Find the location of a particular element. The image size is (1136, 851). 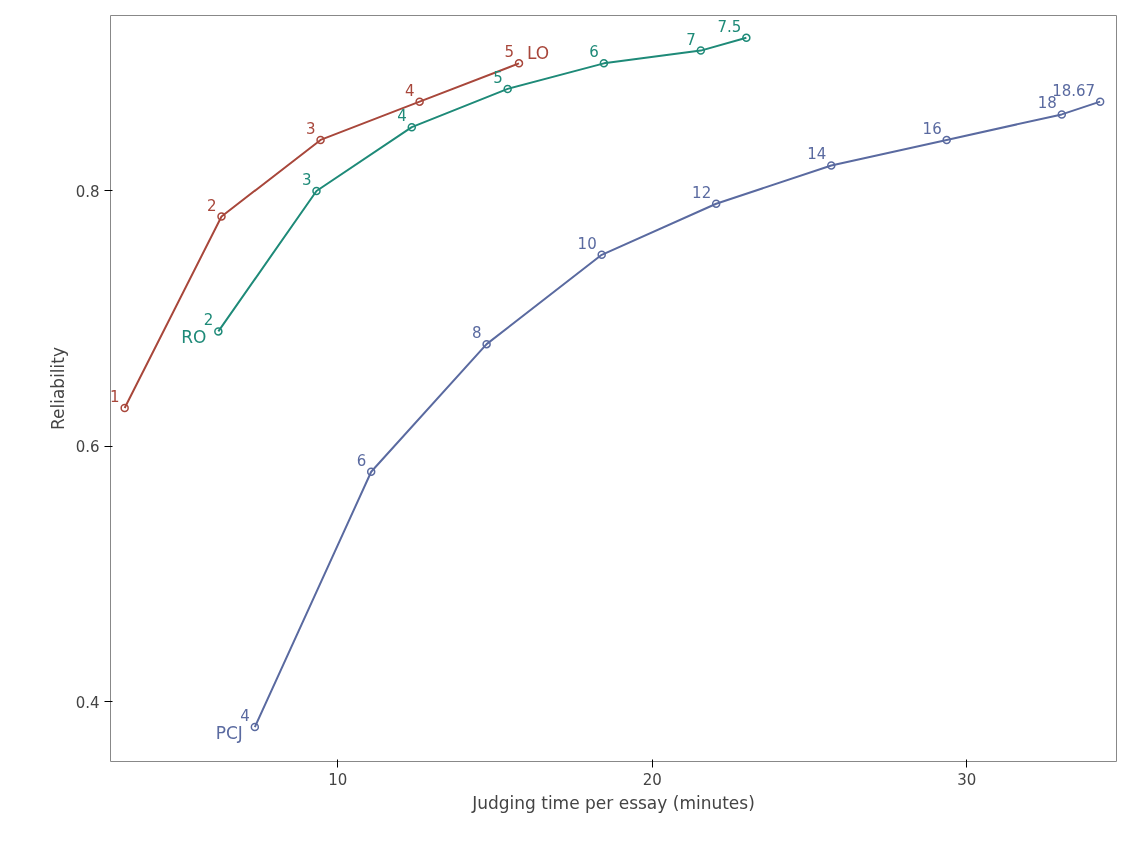

series-label: LO is located at coordinates (538, 53).